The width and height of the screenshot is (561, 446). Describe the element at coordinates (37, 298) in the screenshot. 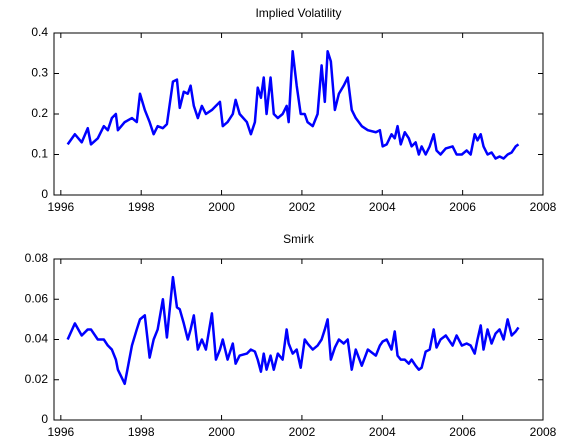

I see `y-tick-label: 0.06` at that location.